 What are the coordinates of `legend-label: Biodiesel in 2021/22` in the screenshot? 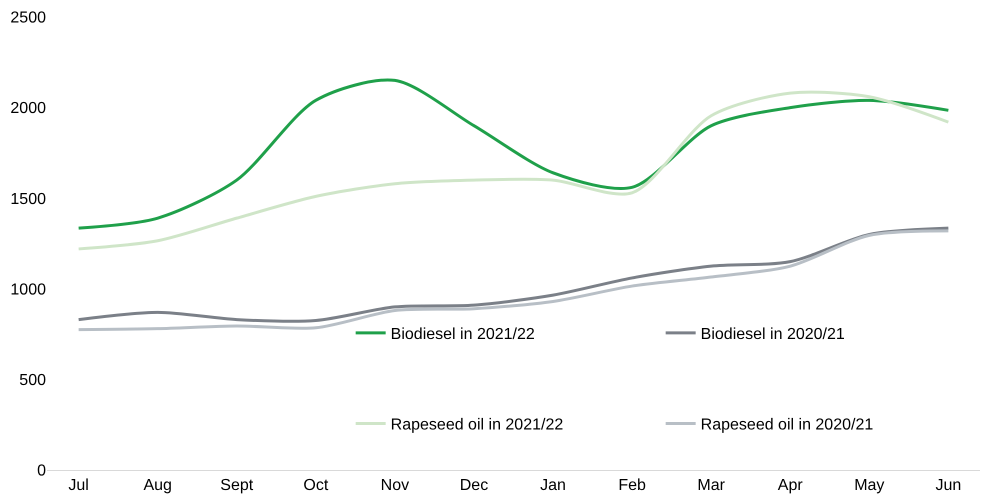 It's located at (462, 335).